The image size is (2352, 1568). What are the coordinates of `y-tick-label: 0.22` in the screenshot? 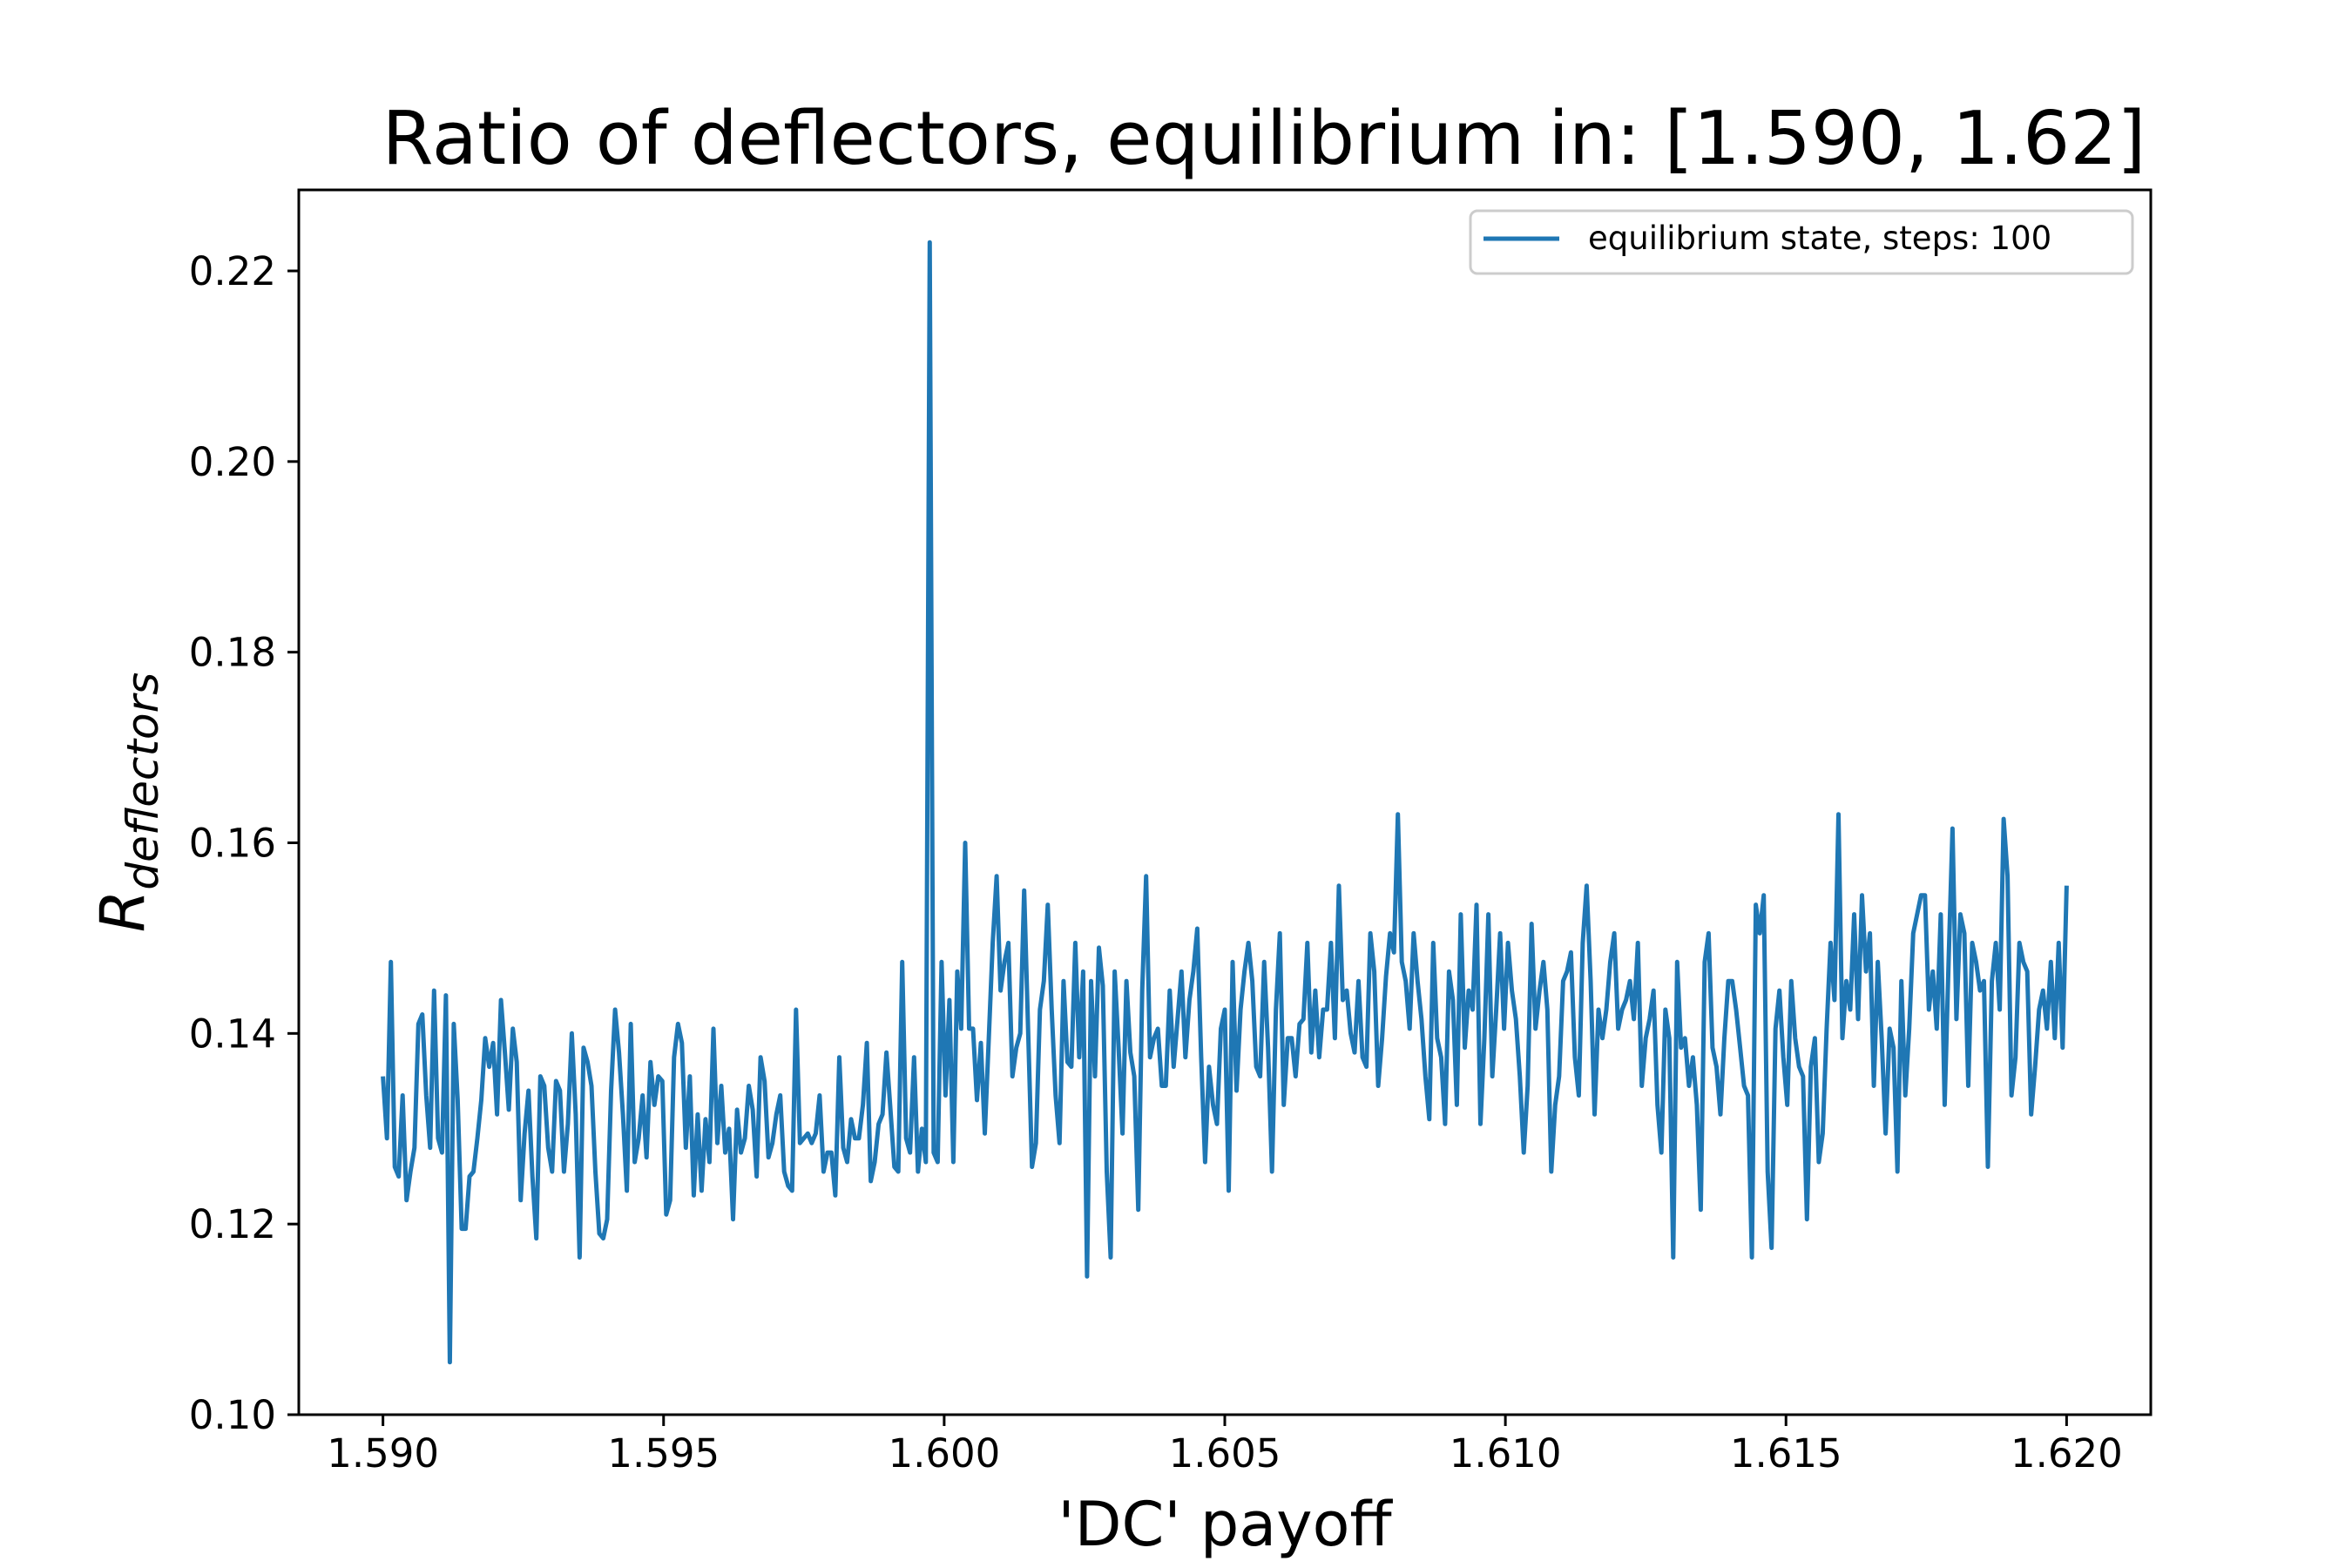 It's located at (233, 271).